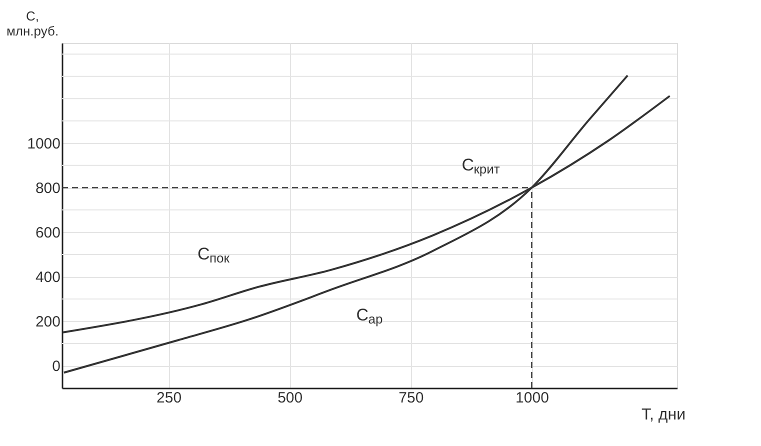  Describe the element at coordinates (290, 398) in the screenshot. I see `x-tick-label: 500` at that location.